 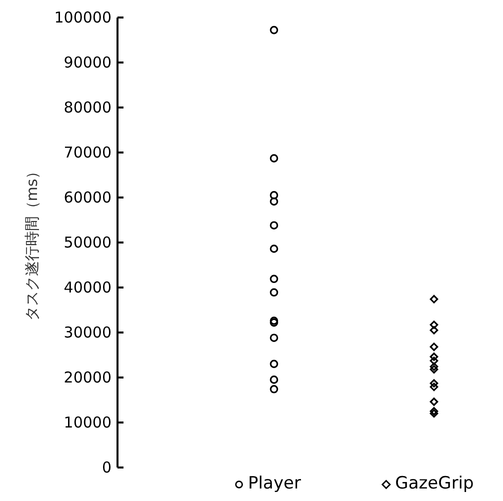 I want to click on y-tick-label: 60000, so click(x=88, y=197).